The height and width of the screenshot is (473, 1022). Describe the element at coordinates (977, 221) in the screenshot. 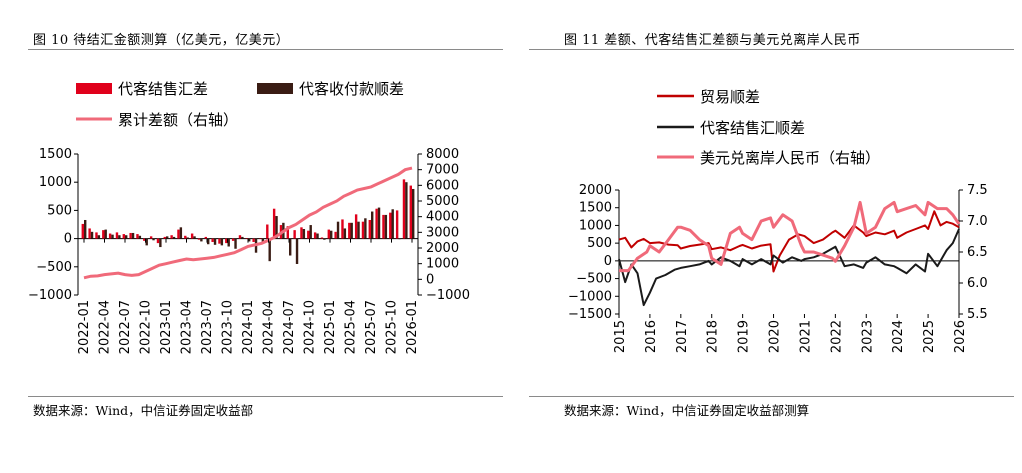

I see `right-tick-label: 7.0` at that location.